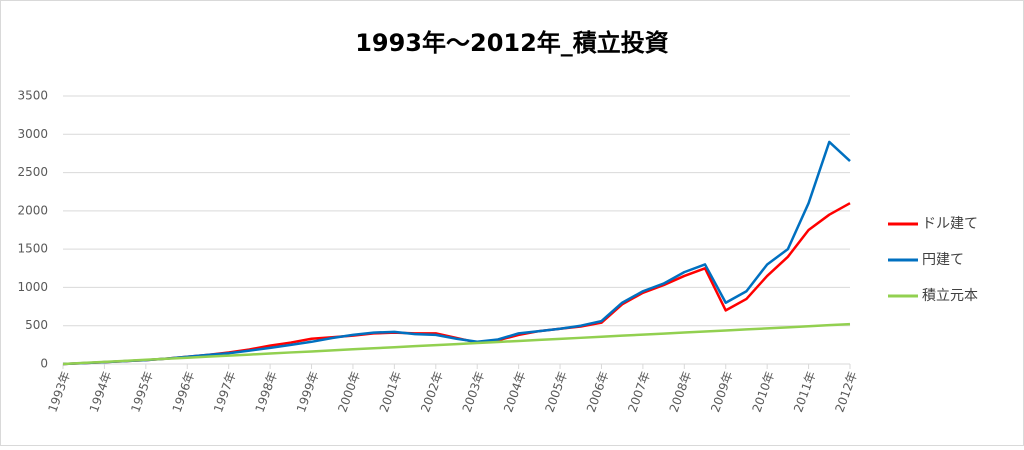 This screenshot has height=450, width=1024. Describe the element at coordinates (44, 364) in the screenshot. I see `y-tick-label: 0` at that location.